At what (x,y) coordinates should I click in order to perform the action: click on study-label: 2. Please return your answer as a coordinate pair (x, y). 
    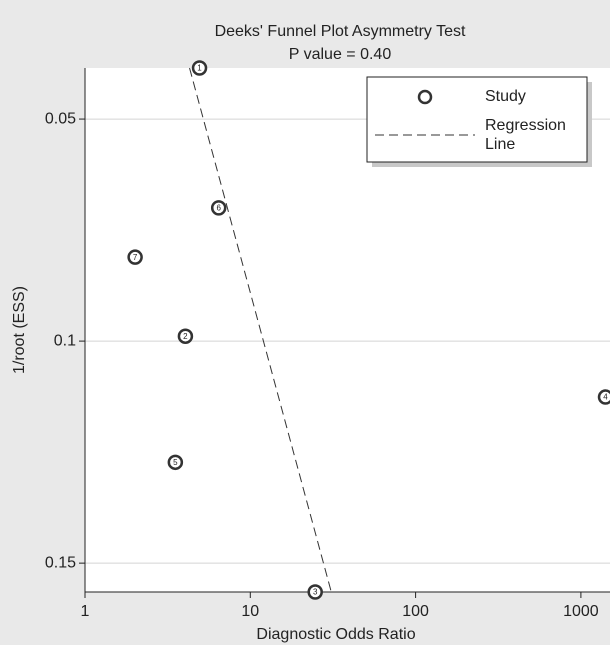
    Looking at the image, I should click on (185, 336).